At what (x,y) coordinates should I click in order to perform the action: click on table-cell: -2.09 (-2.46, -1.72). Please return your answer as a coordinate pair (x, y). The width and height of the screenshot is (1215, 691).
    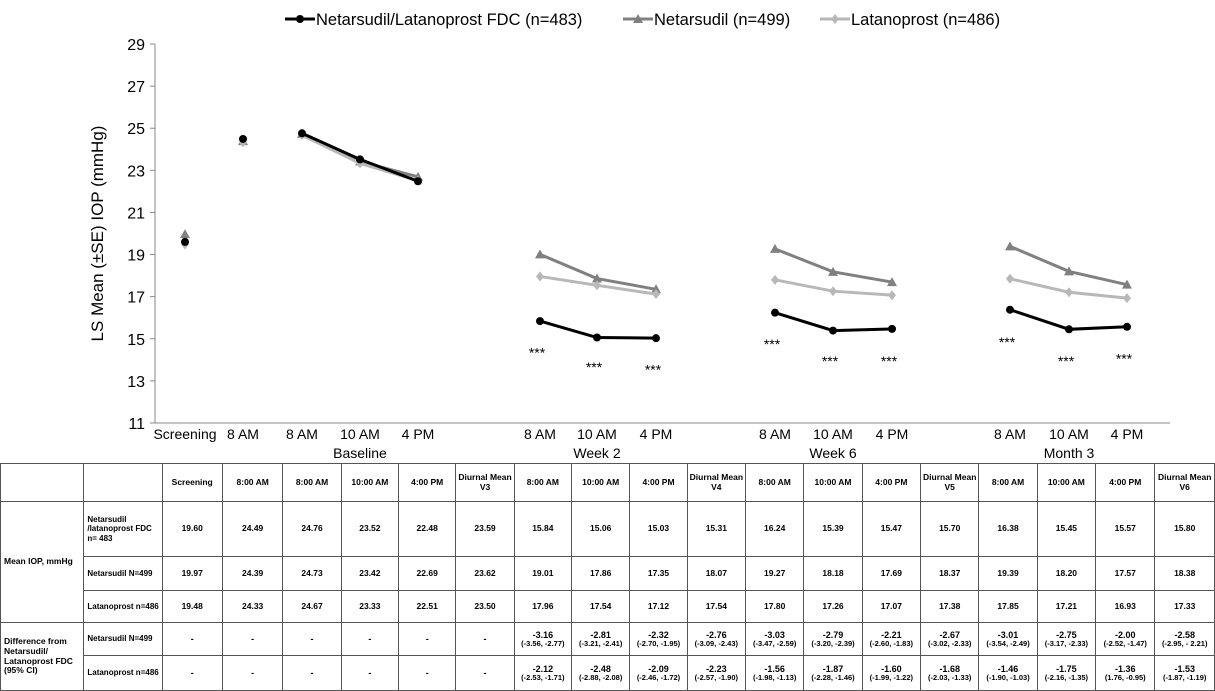
    Looking at the image, I should click on (658, 673).